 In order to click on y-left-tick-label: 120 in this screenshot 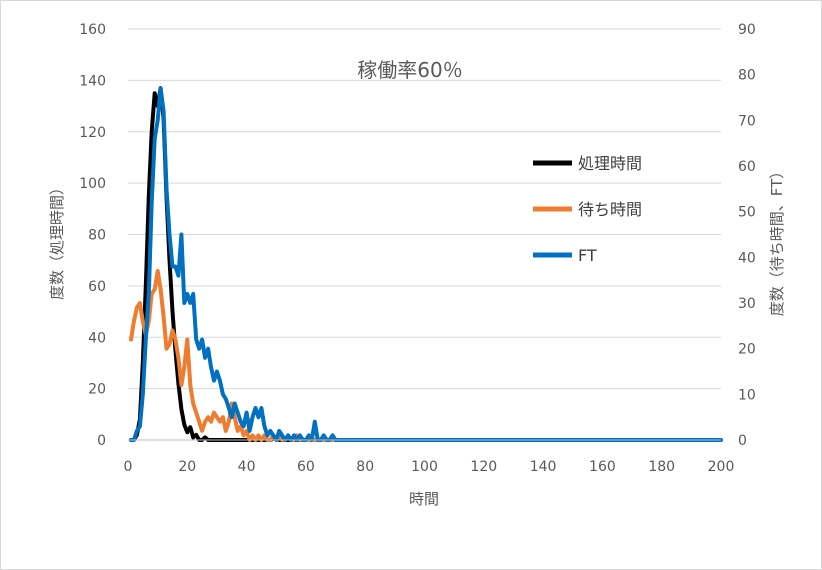, I will do `click(92, 133)`.